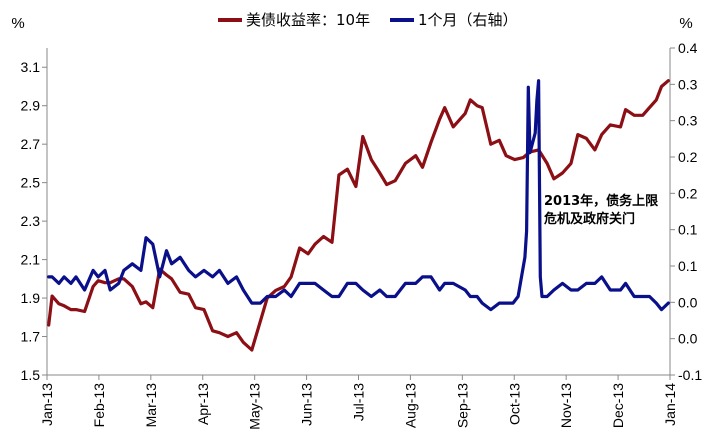  Describe the element at coordinates (31, 106) in the screenshot. I see `y-left-tick-label: 2.9` at that location.